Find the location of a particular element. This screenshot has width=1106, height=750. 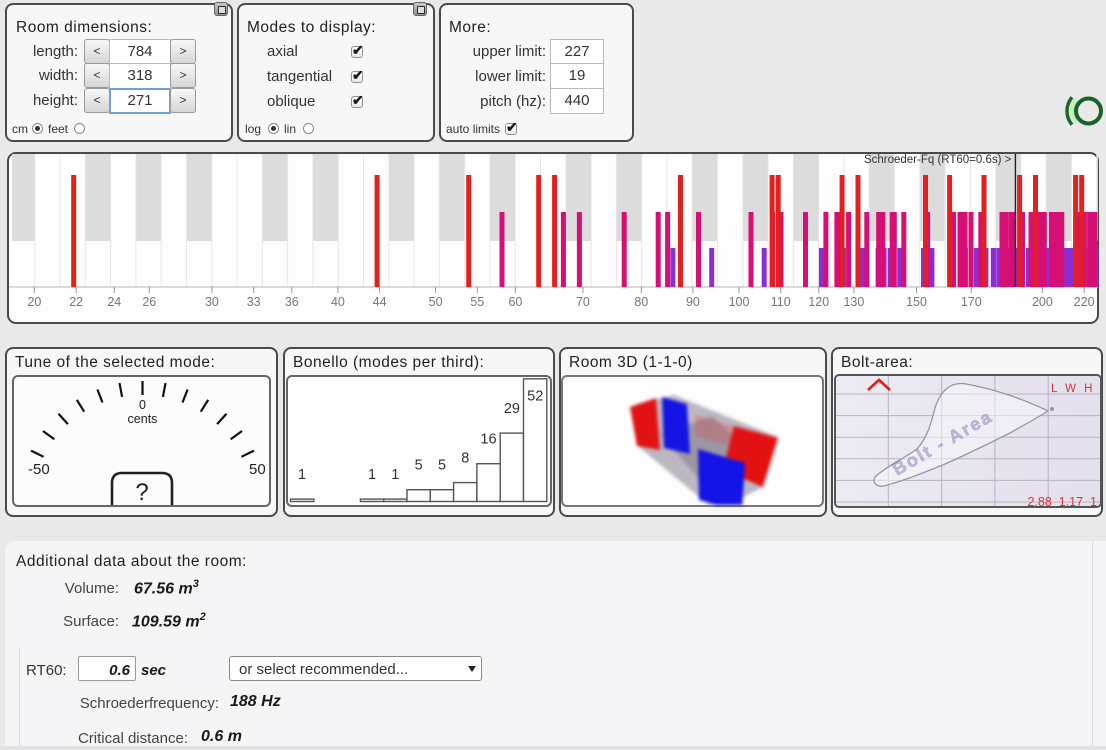

svg-text: 2.88 1.17 1 is located at coordinates (1062, 502).